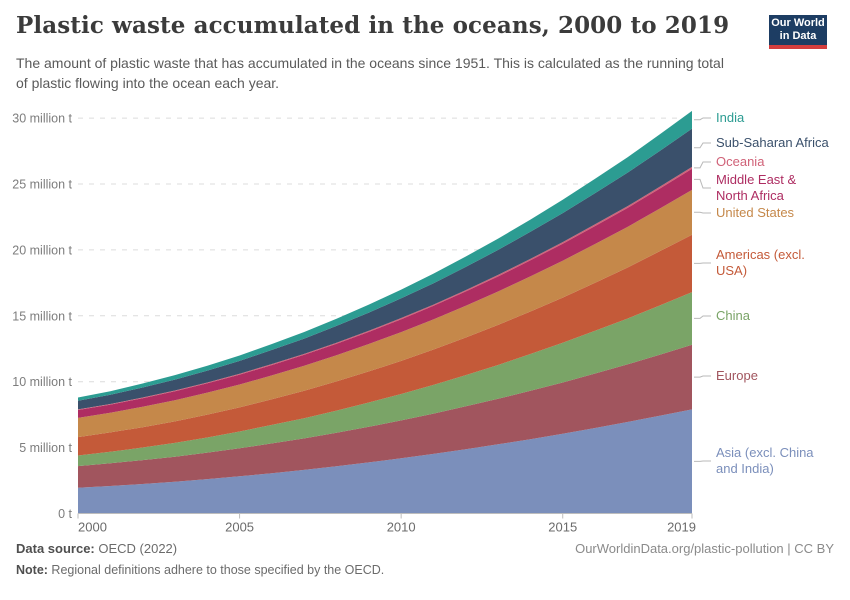  I want to click on data-source-line: Data source: OECD (2022), so click(96, 548).